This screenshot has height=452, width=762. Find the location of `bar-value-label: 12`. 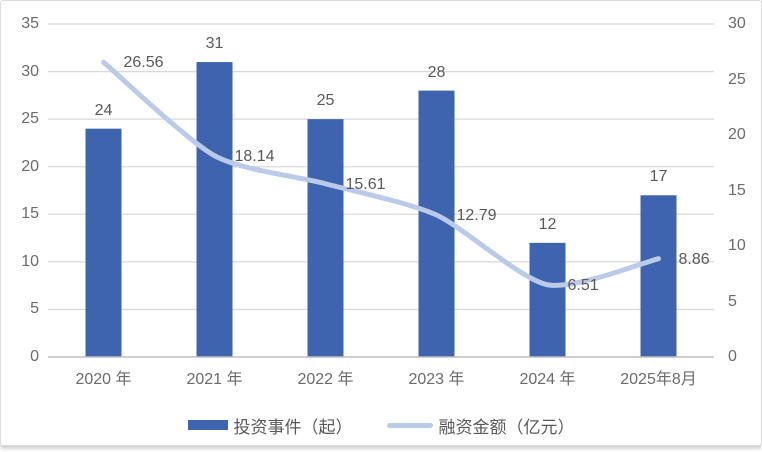

bar-value-label: 12 is located at coordinates (547, 224).